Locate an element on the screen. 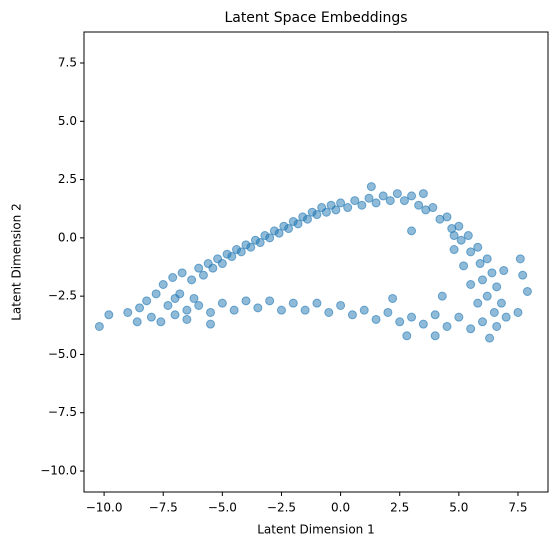 The height and width of the screenshot is (551, 556). y-tick-label: 0.0 is located at coordinates (67, 237).